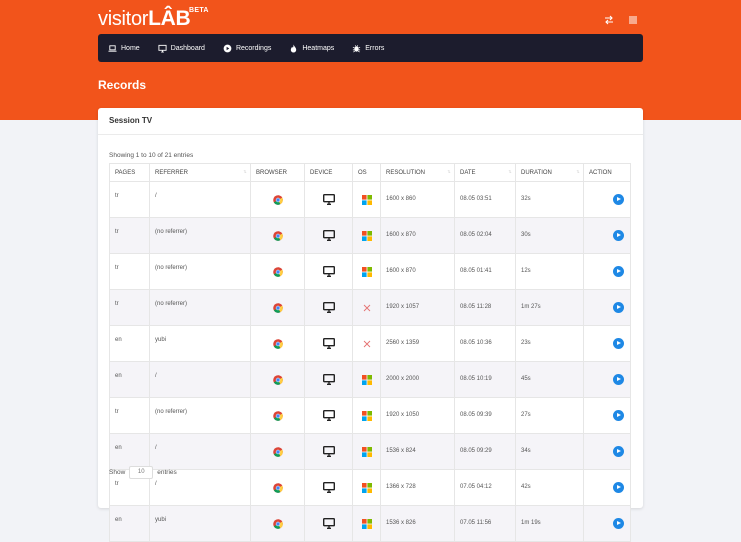 The width and height of the screenshot is (741, 542). Describe the element at coordinates (485, 235) in the screenshot. I see `cell-date: 08.05 02:04` at that location.